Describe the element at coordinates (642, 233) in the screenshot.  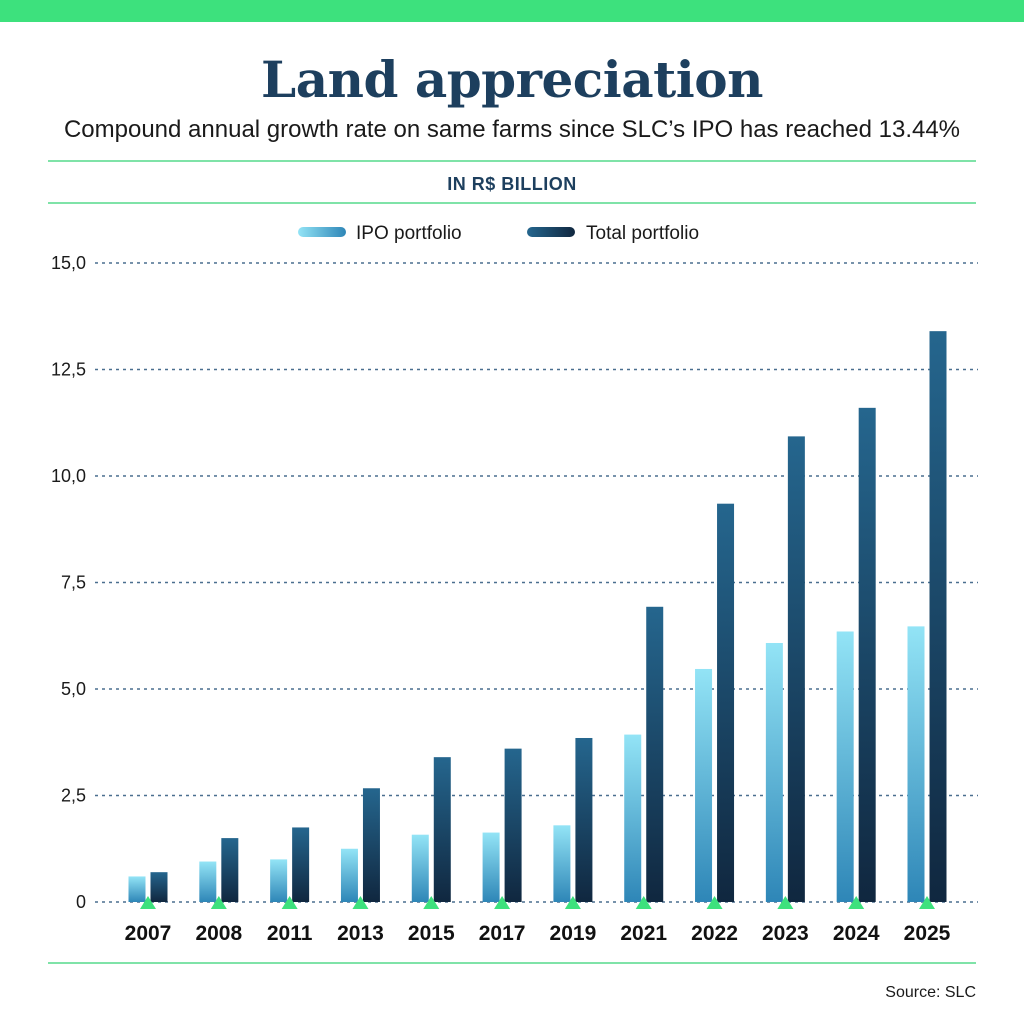
I see `legend-label-total: Total portfolio` at that location.